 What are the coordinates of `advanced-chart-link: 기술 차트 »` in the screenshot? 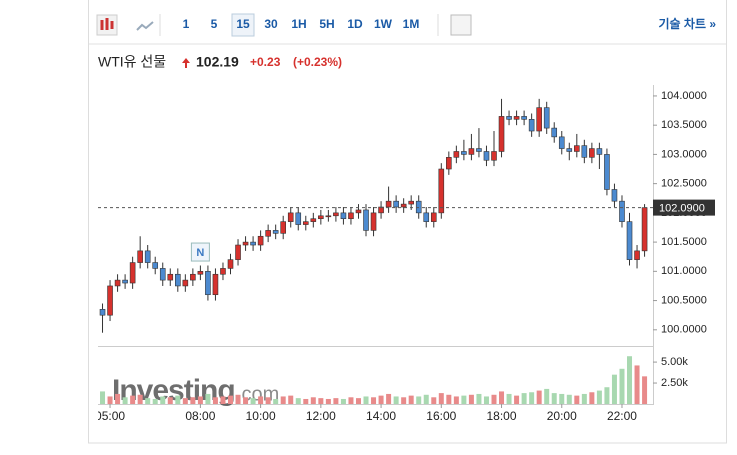 It's located at (687, 23).